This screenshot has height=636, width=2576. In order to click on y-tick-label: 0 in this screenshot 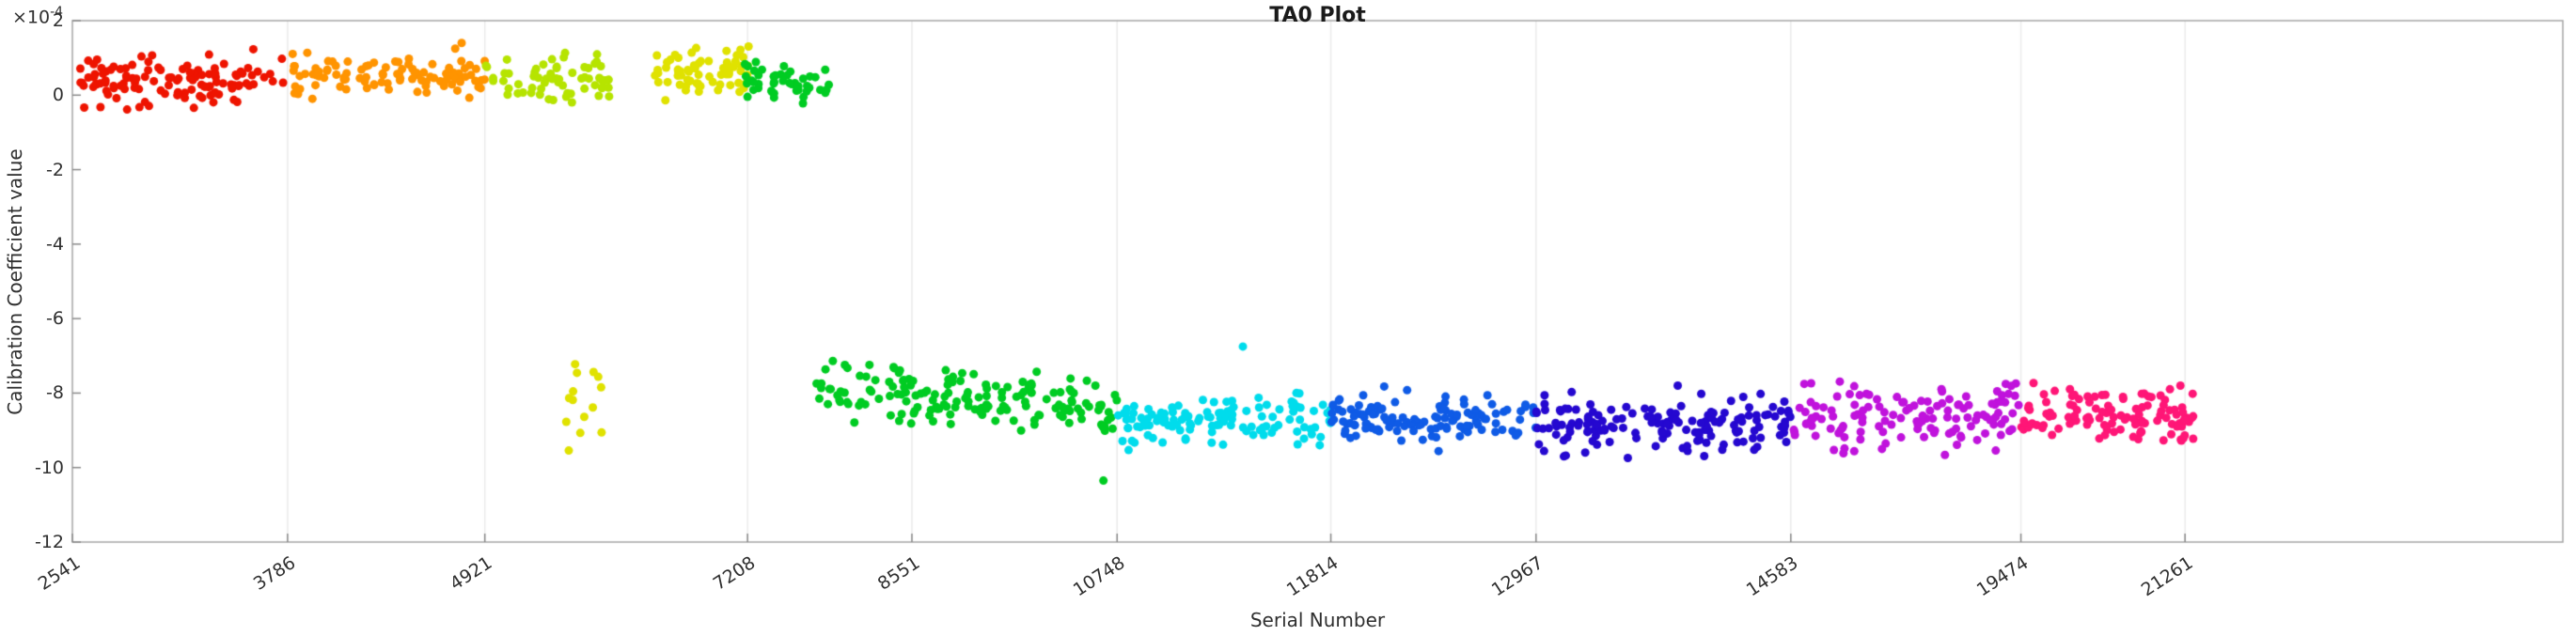, I will do `click(58, 95)`.